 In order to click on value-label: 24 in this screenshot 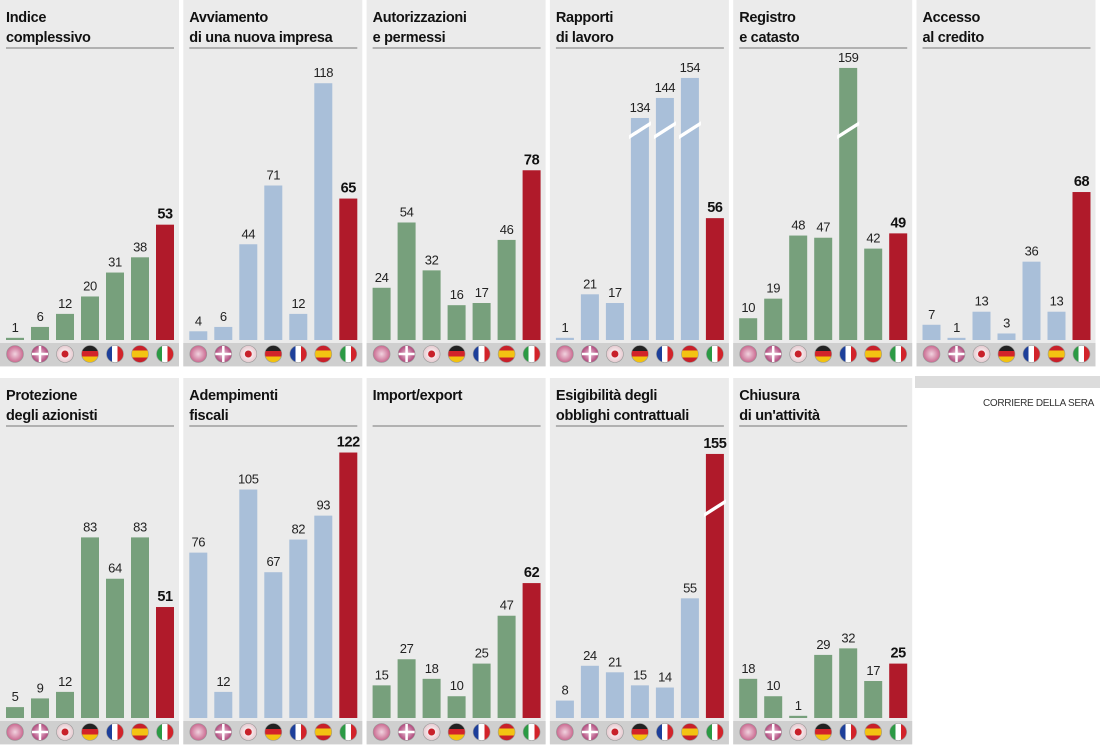, I will do `click(590, 655)`.